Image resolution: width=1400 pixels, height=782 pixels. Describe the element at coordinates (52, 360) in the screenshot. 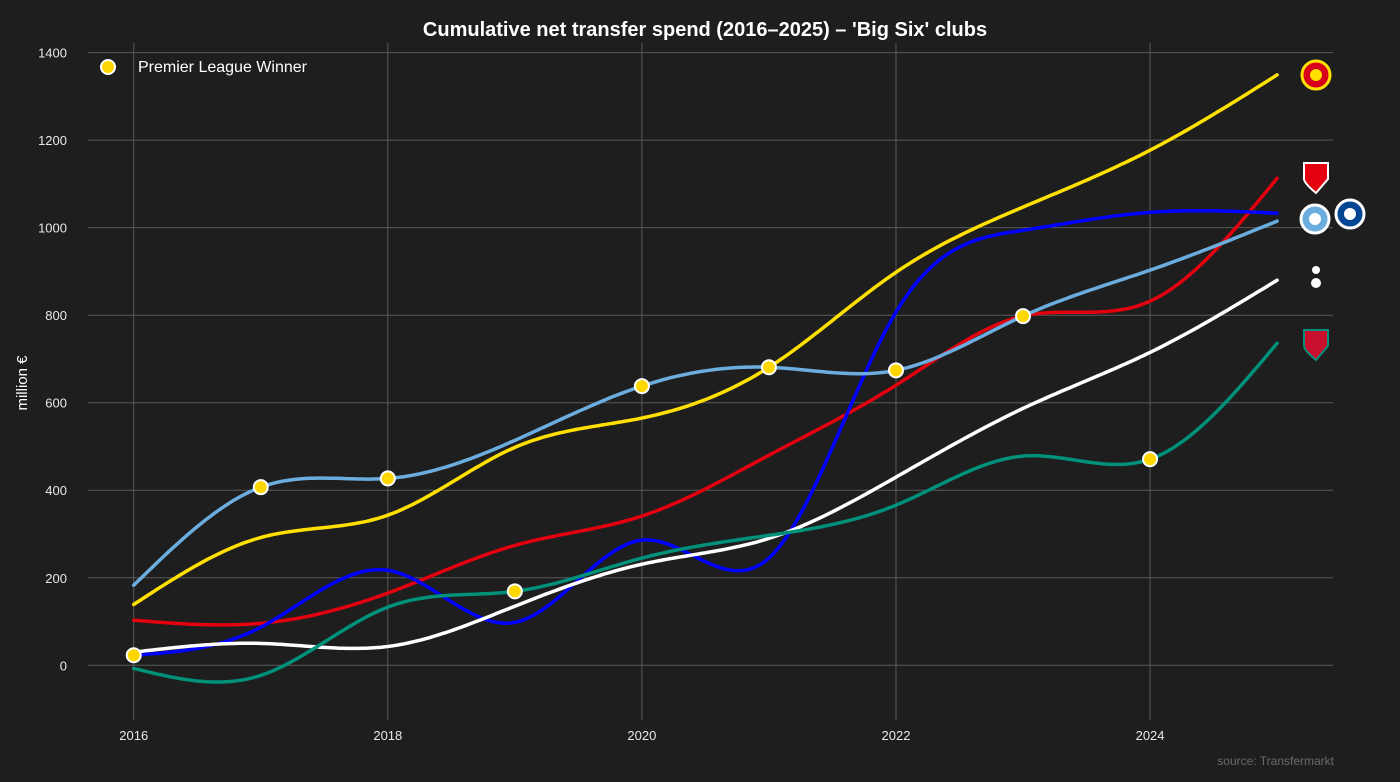

I see `y-axis-ticks: 0 200 400 600 800 1000 1200 1400` at that location.